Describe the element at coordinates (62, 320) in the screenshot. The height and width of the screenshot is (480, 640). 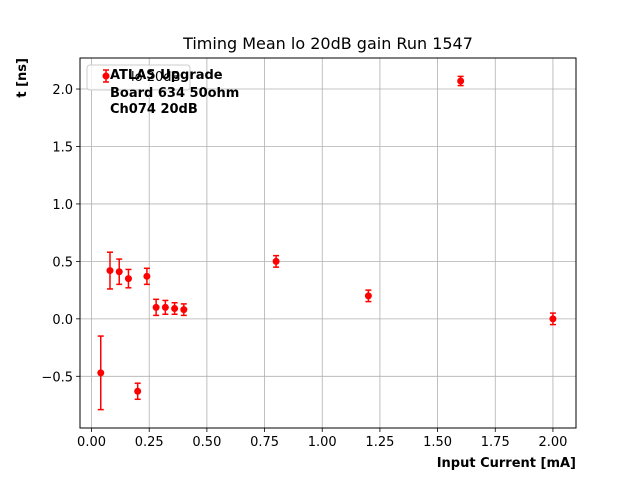
I see `y-tick-label: 0.0` at that location.